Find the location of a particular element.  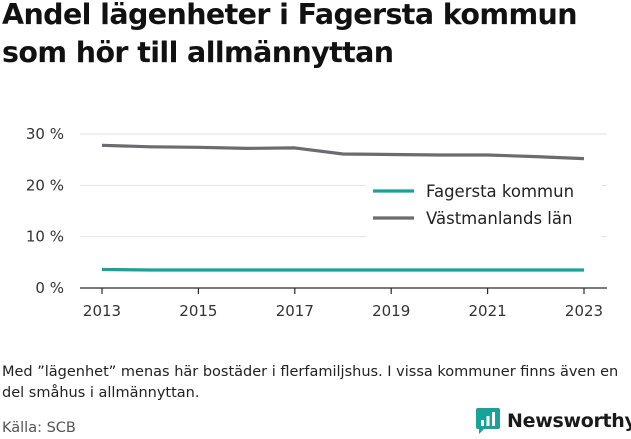

legend-background is located at coordinates (484, 206).